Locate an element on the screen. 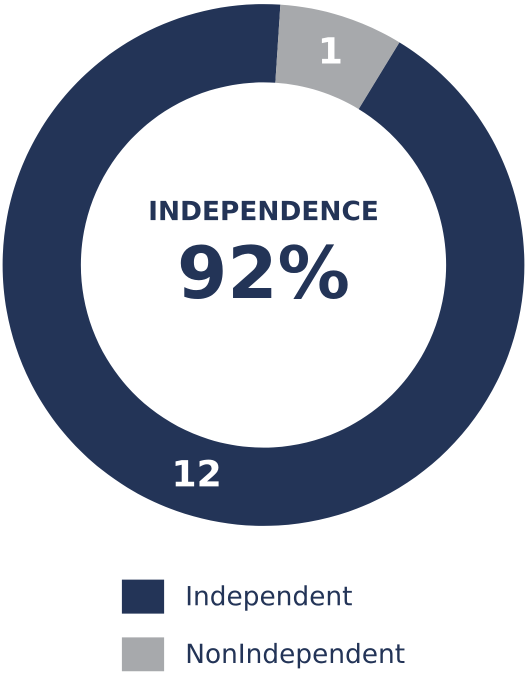 This screenshot has width=527, height=695. legend-label: NonIndependent is located at coordinates (296, 655).